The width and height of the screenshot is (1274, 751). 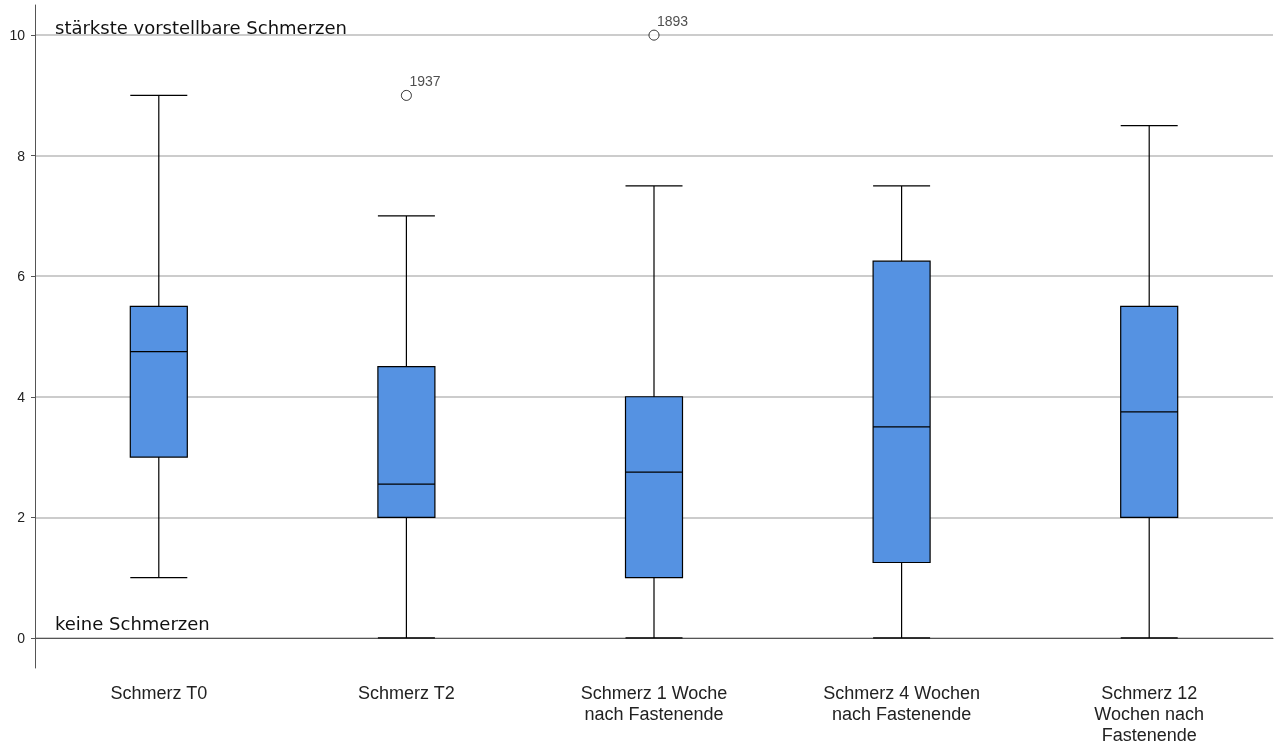 What do you see at coordinates (21, 276) in the screenshot?
I see `y-tick-label: 6` at bounding box center [21, 276].